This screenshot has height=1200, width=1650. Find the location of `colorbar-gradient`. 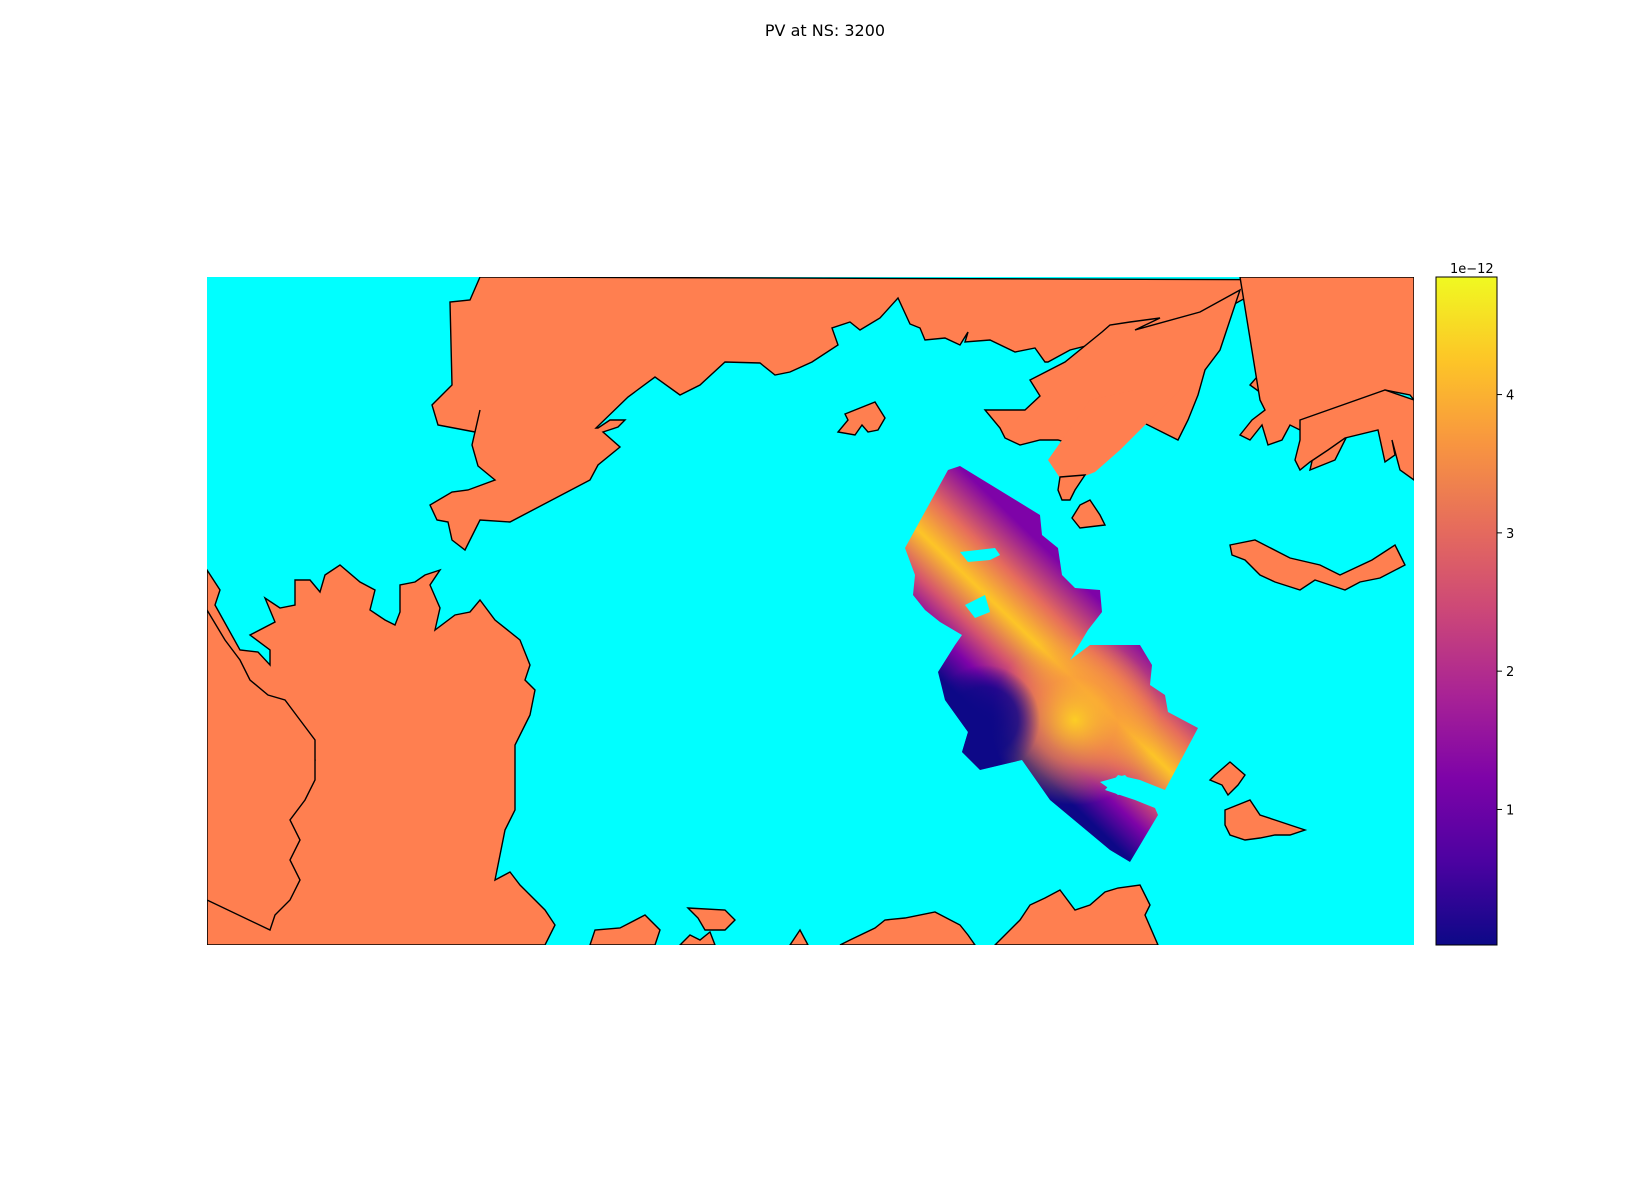

colorbar-gradient is located at coordinates (1466, 611).